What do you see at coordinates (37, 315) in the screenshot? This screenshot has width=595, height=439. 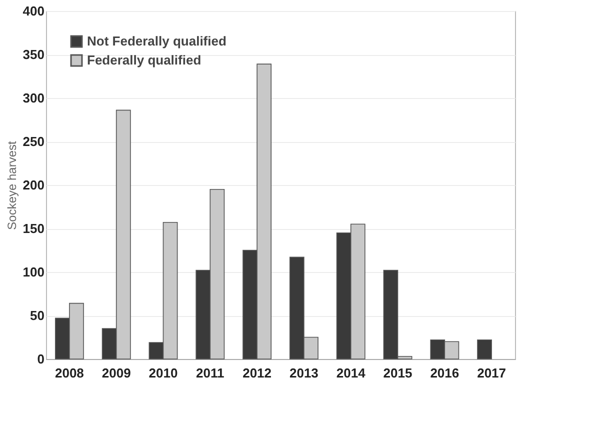 I see `y-tick-label: 50` at bounding box center [37, 315].